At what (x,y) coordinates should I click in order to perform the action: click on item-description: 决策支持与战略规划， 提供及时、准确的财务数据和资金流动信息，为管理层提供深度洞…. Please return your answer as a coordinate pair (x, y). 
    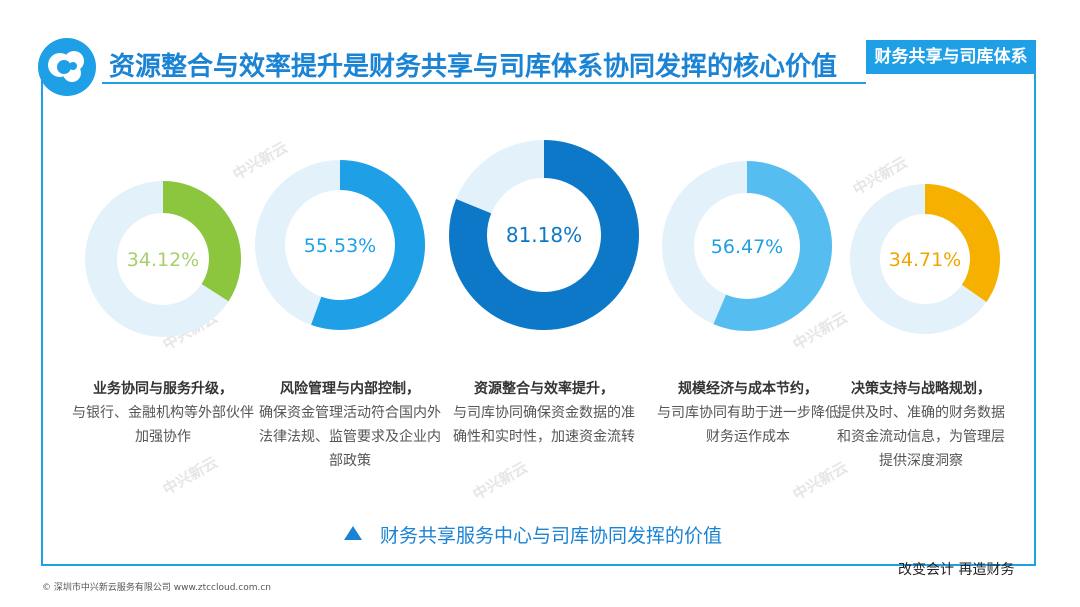
    Looking at the image, I should click on (921, 425).